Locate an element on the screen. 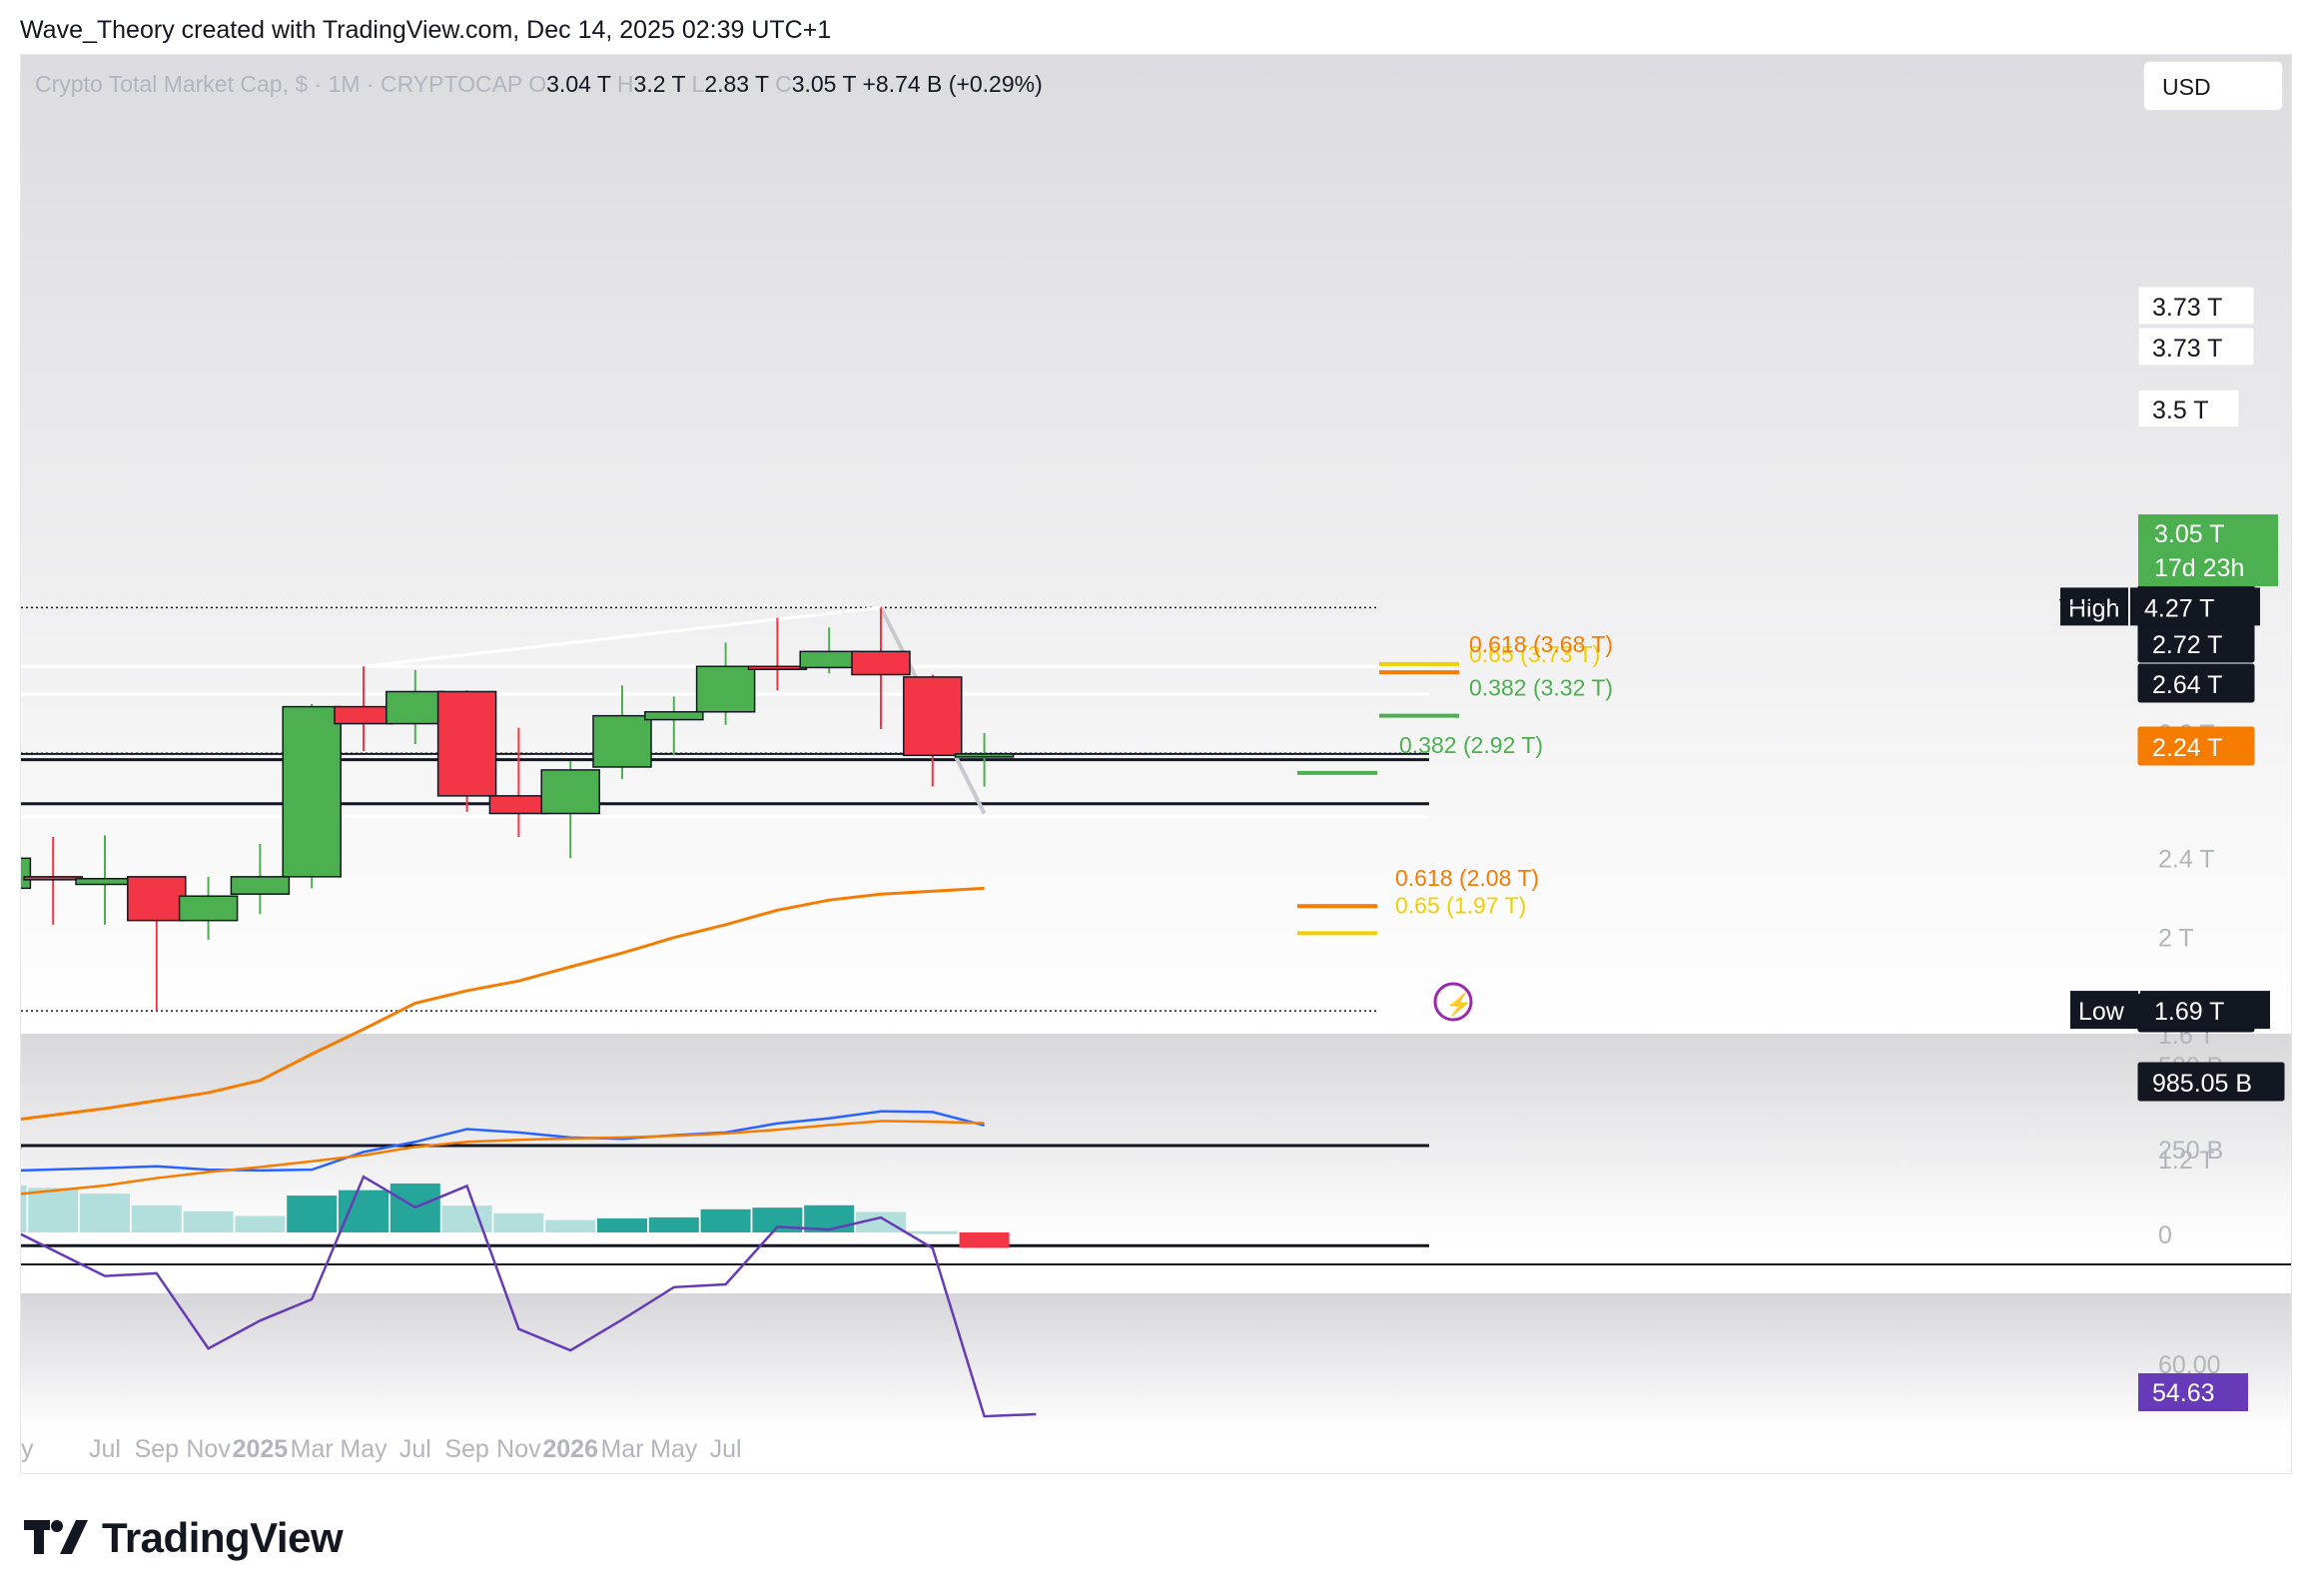 The height and width of the screenshot is (1596, 2311). trendline-value-label: −1.54 T is located at coordinates (2090, 600).